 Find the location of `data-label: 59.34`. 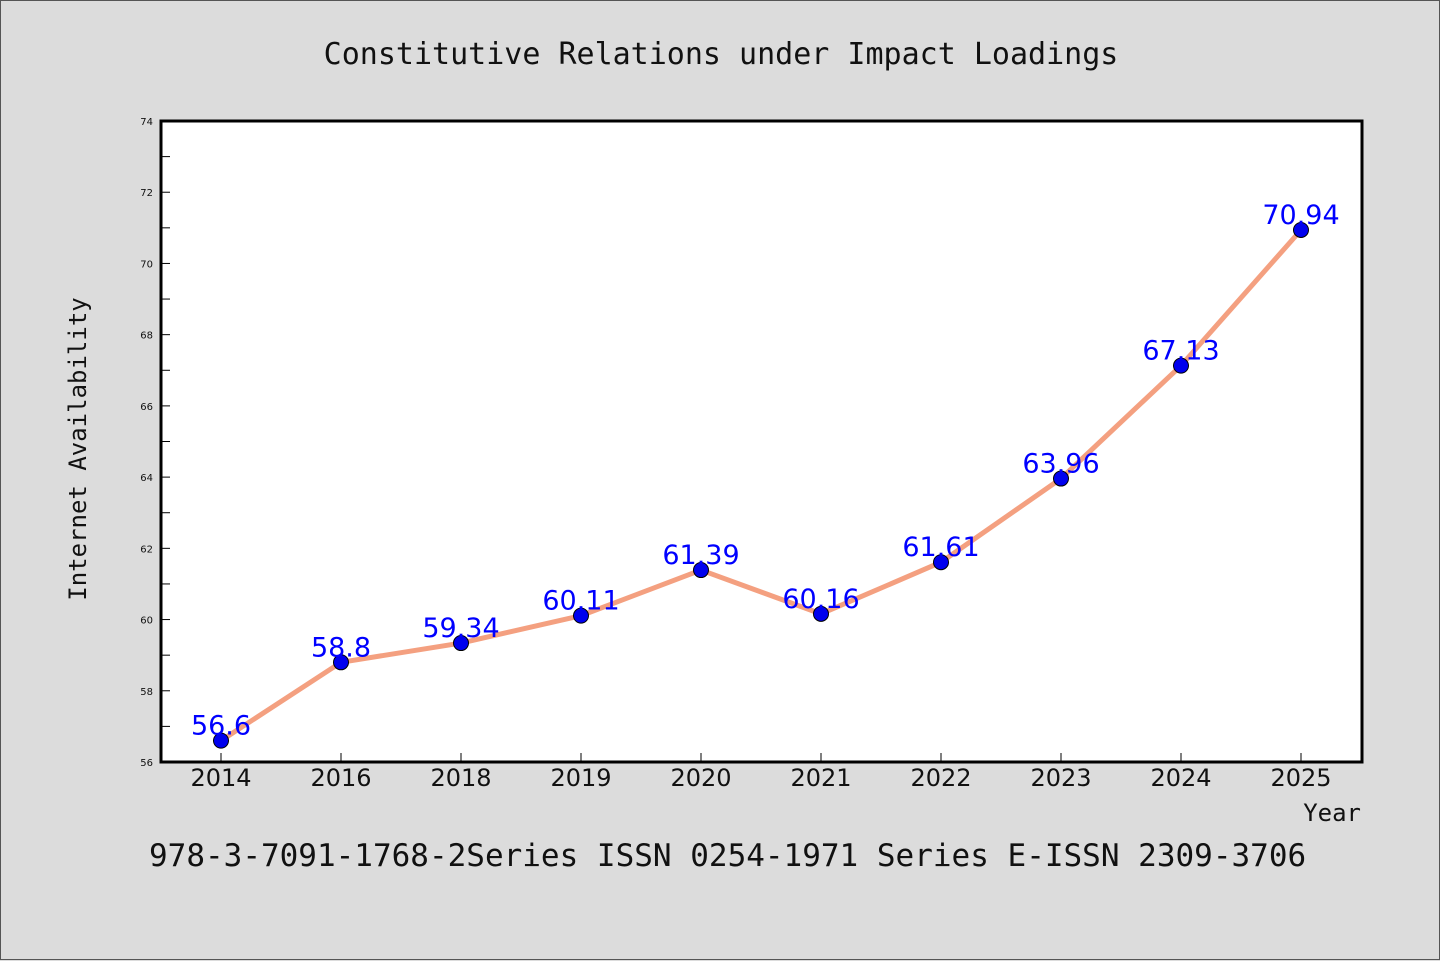

data-label: 59.34 is located at coordinates (460, 628).